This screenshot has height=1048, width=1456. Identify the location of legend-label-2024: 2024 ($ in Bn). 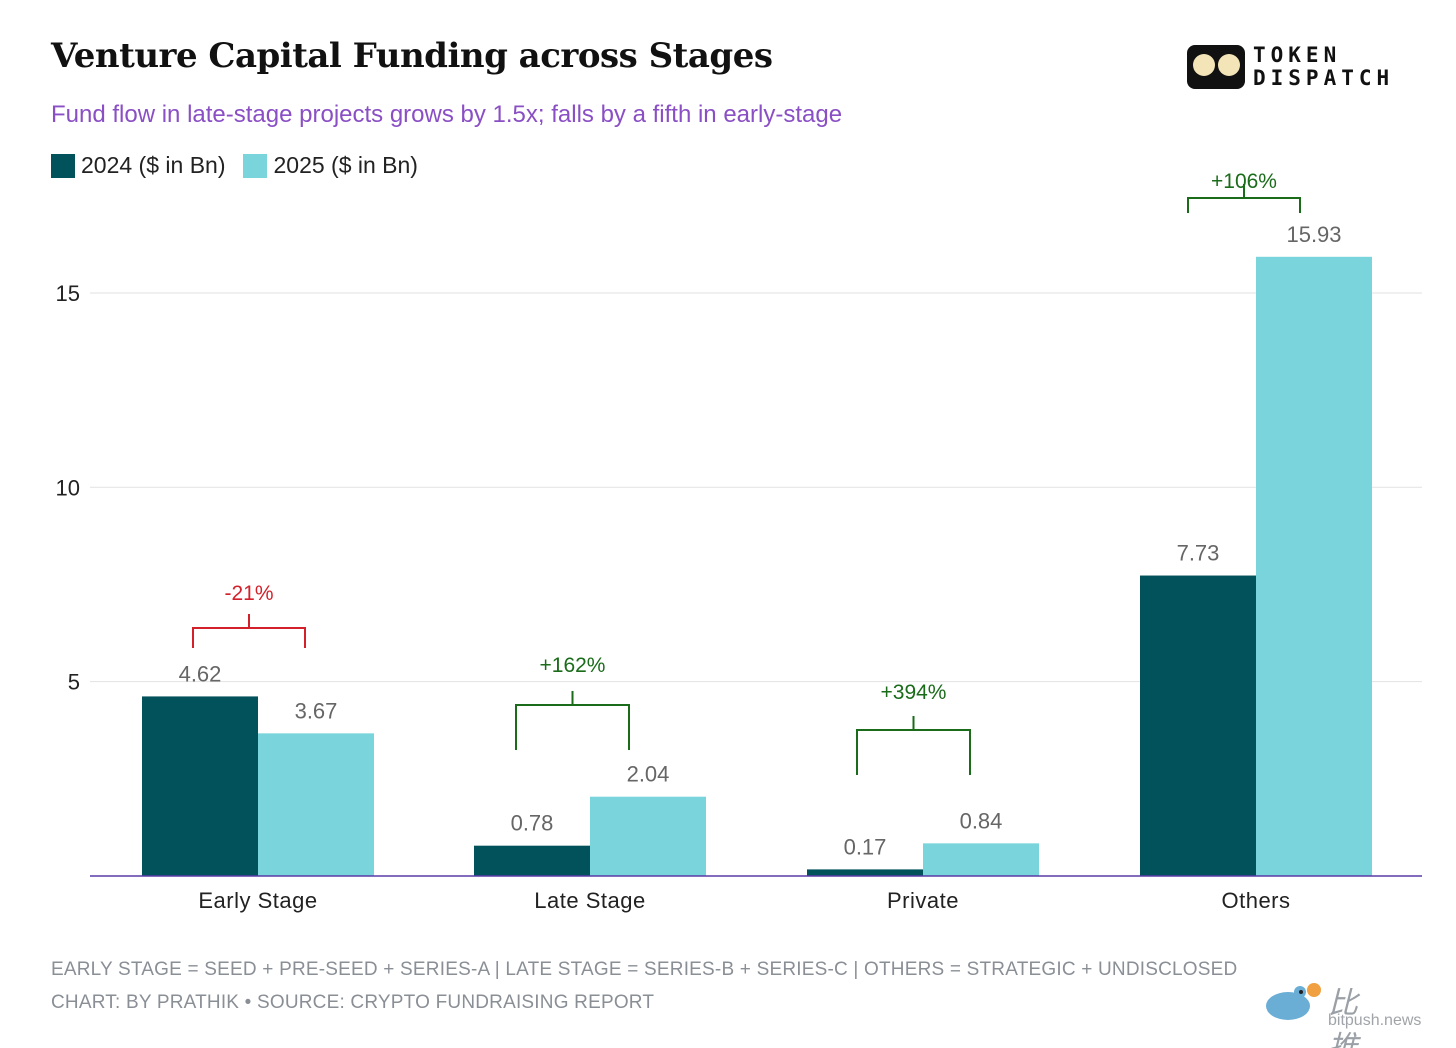
(153, 165).